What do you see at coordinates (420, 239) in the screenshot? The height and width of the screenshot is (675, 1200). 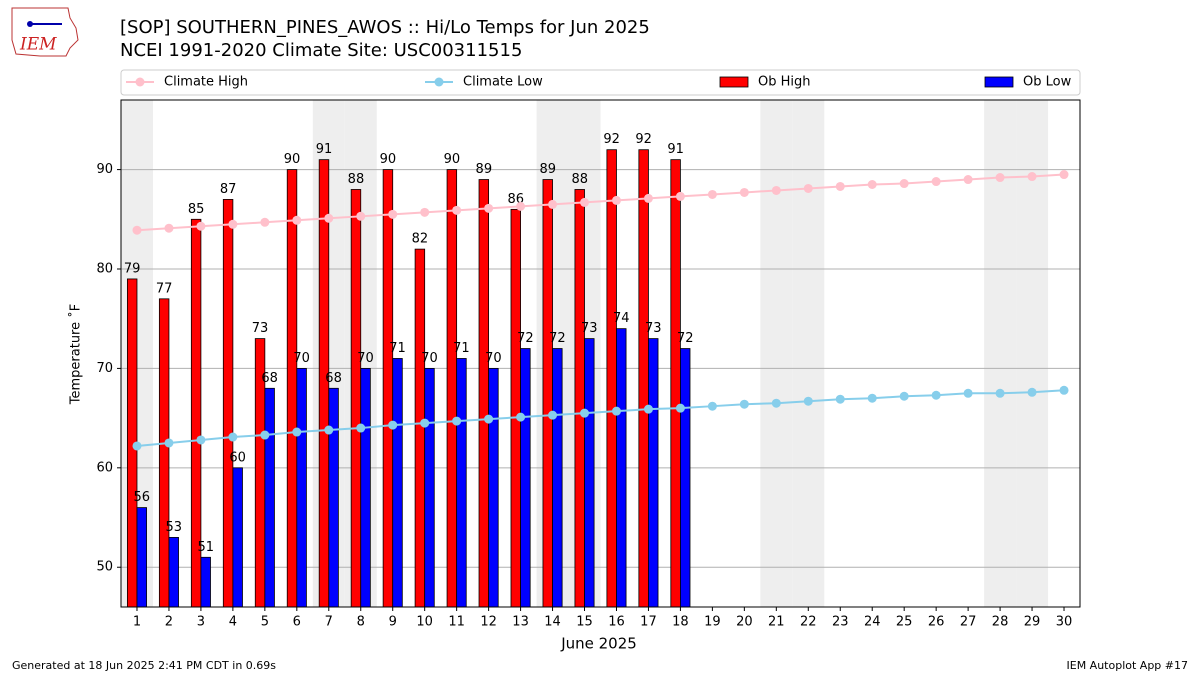 I see `bar-value-label: 82` at bounding box center [420, 239].